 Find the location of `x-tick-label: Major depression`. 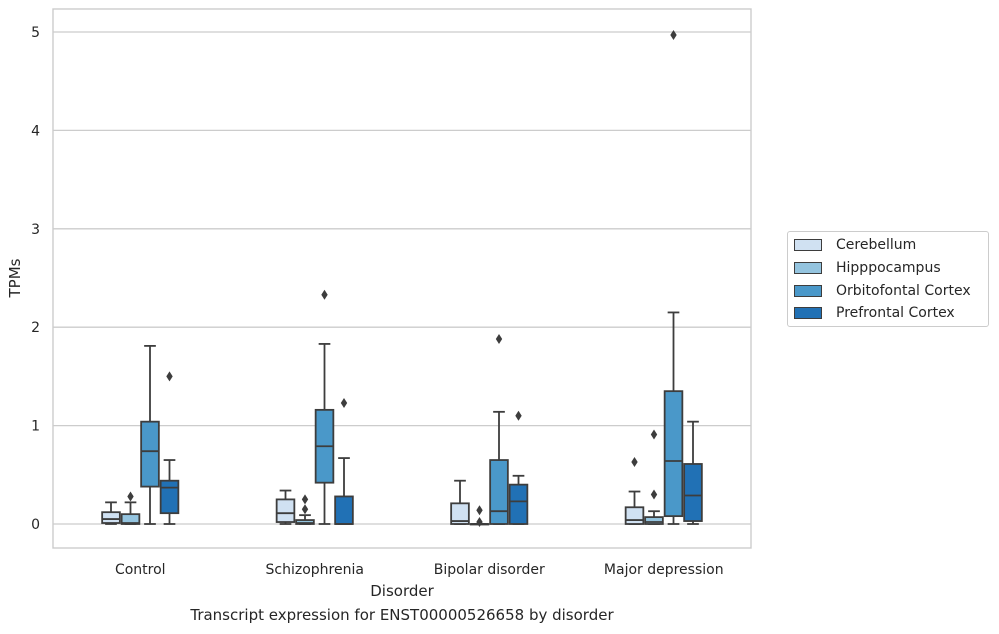

x-tick-label: Major depression is located at coordinates (664, 570).